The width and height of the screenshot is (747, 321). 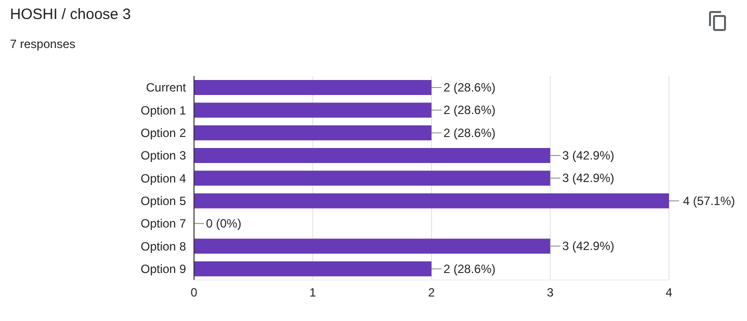 What do you see at coordinates (163, 178) in the screenshot?
I see `y-tick-label: Option 4` at bounding box center [163, 178].